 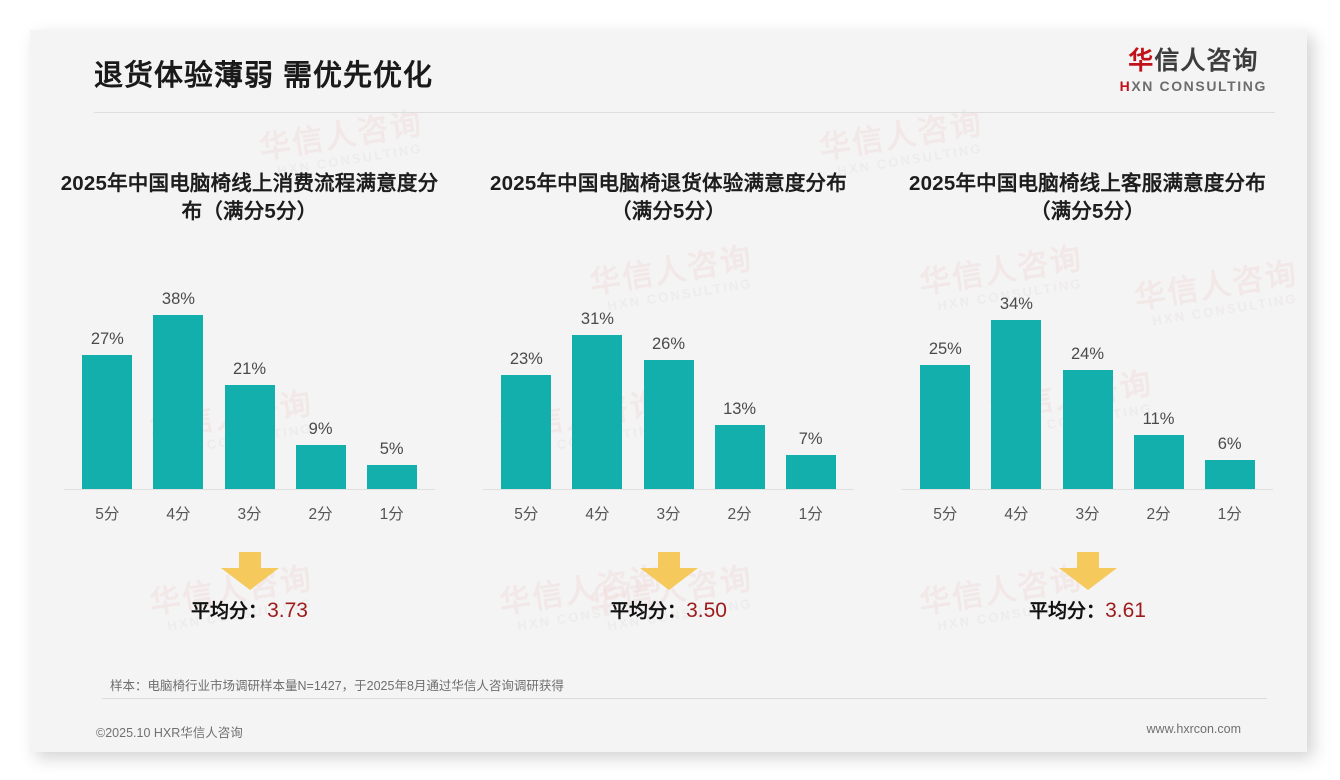 I want to click on average-score-text: 平均分：3.61, so click(x=1087, y=609).